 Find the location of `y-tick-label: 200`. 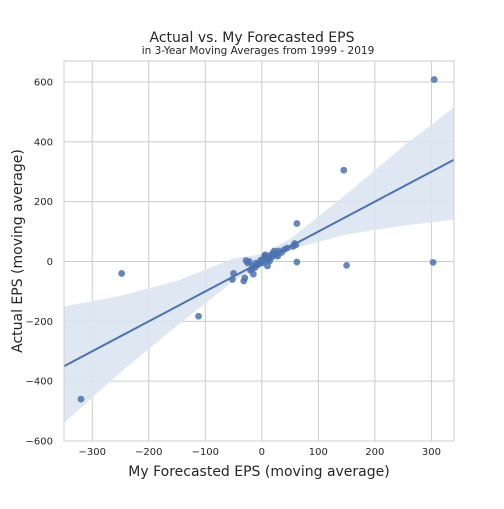

y-tick-label: 200 is located at coordinates (43, 202).